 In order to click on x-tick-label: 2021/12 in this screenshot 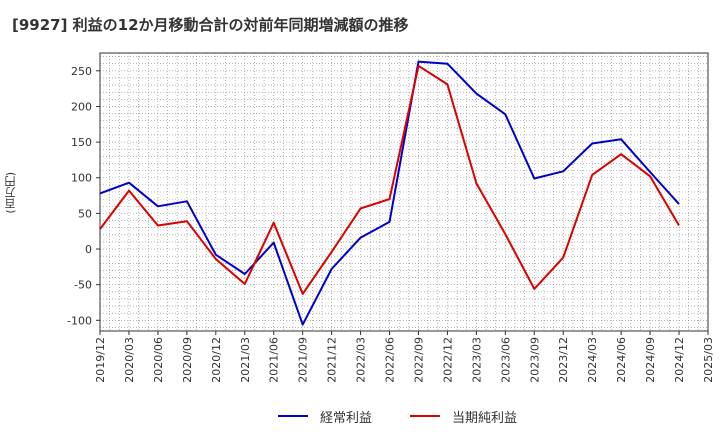, I will do `click(332, 360)`.